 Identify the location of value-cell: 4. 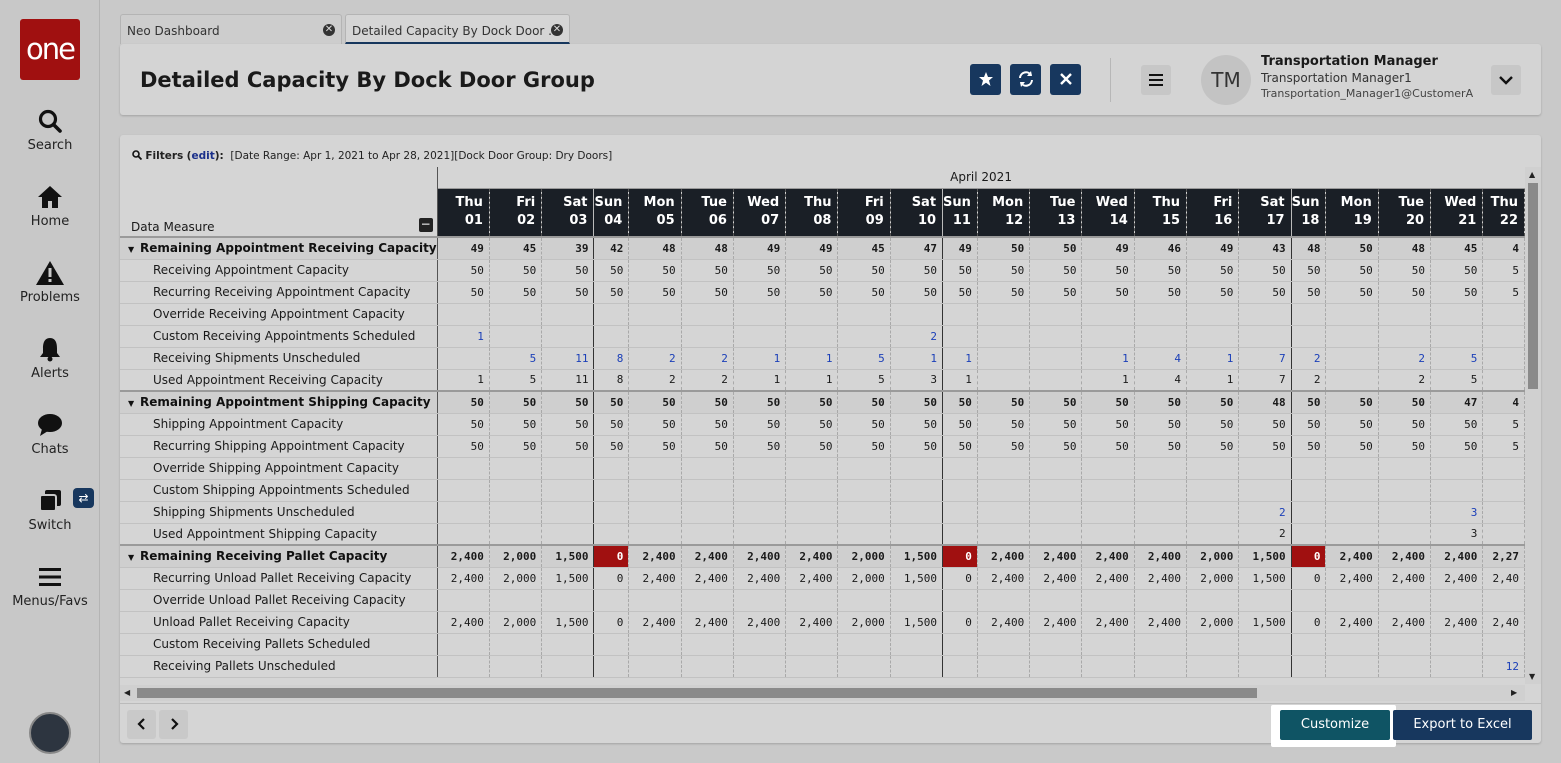
(1161, 358).